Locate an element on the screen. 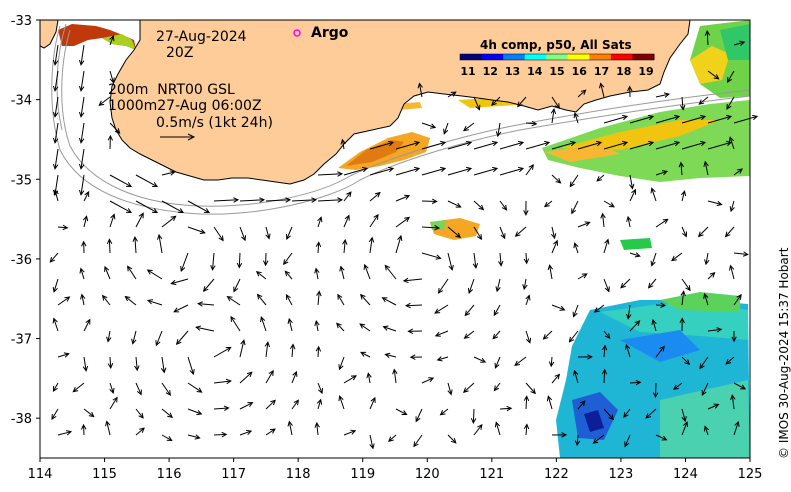 The width and height of the screenshot is (791, 492). x-tick-label: 116 is located at coordinates (169, 474).